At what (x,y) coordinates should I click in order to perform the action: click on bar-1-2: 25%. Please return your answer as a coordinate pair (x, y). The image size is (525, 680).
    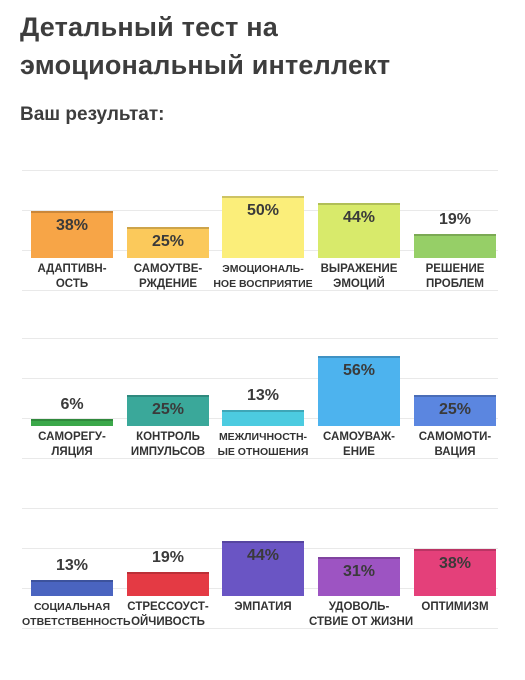
    Looking at the image, I should click on (168, 242).